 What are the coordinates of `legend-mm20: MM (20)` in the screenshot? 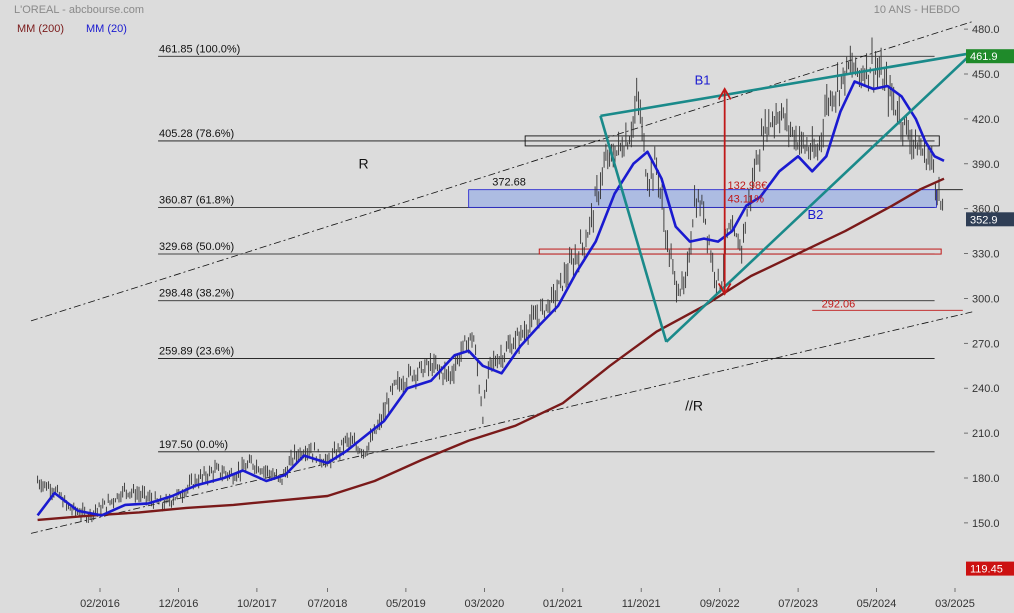 It's located at (106, 29).